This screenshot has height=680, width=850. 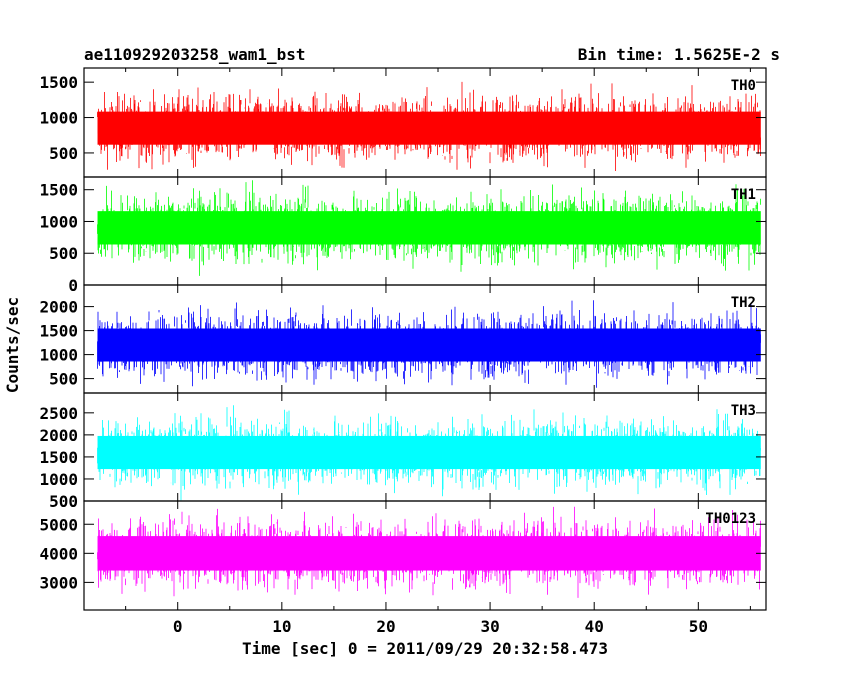 What do you see at coordinates (698, 626) in the screenshot?
I see `x-tick-label: 50` at bounding box center [698, 626].